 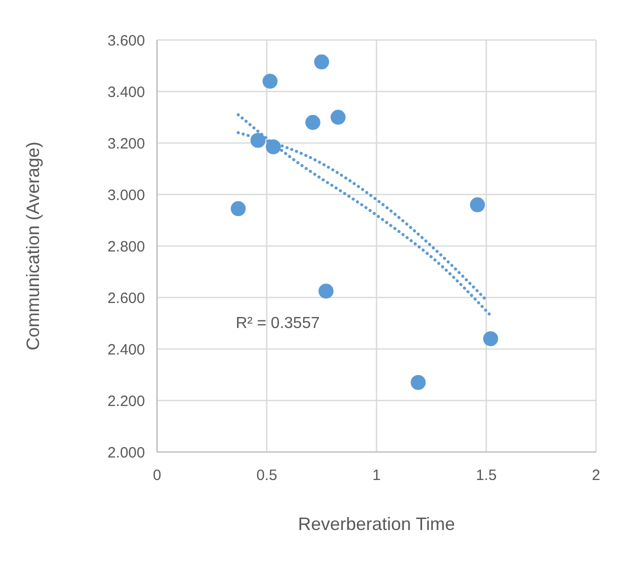 I want to click on y-tick-label: 2.800, so click(x=126, y=247).